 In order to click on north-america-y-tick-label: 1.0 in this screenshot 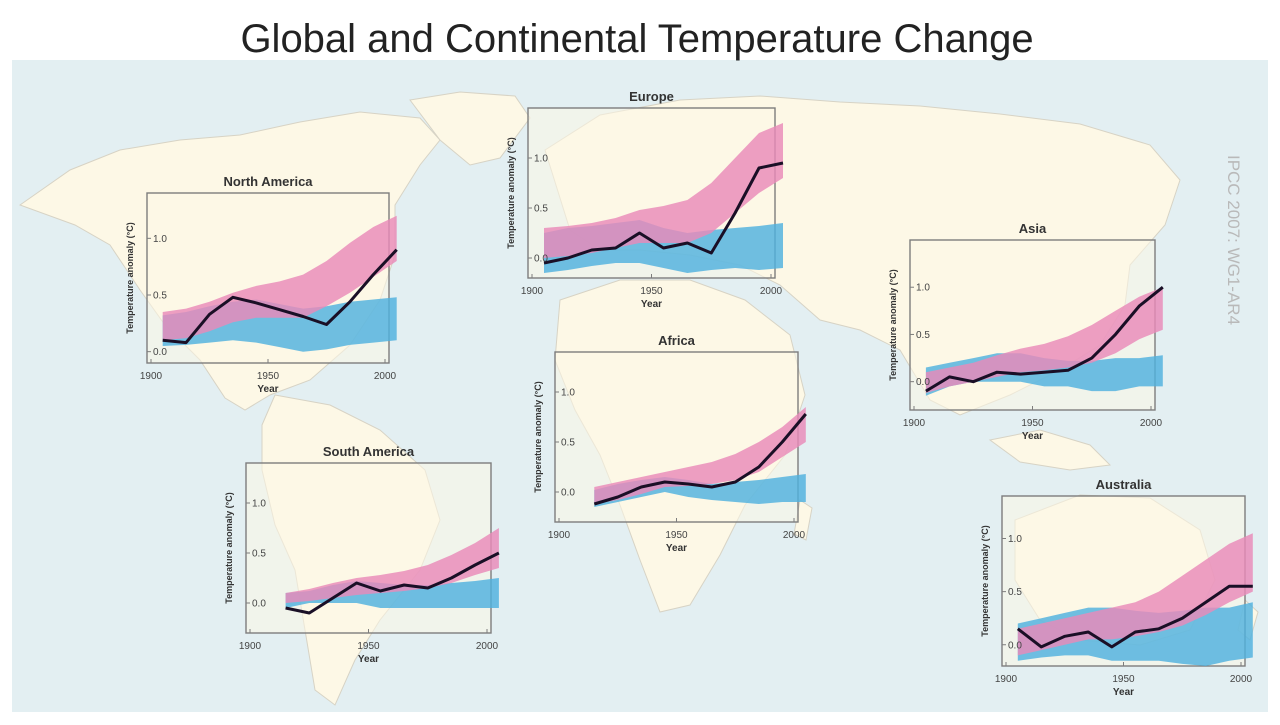, I will do `click(160, 239)`.